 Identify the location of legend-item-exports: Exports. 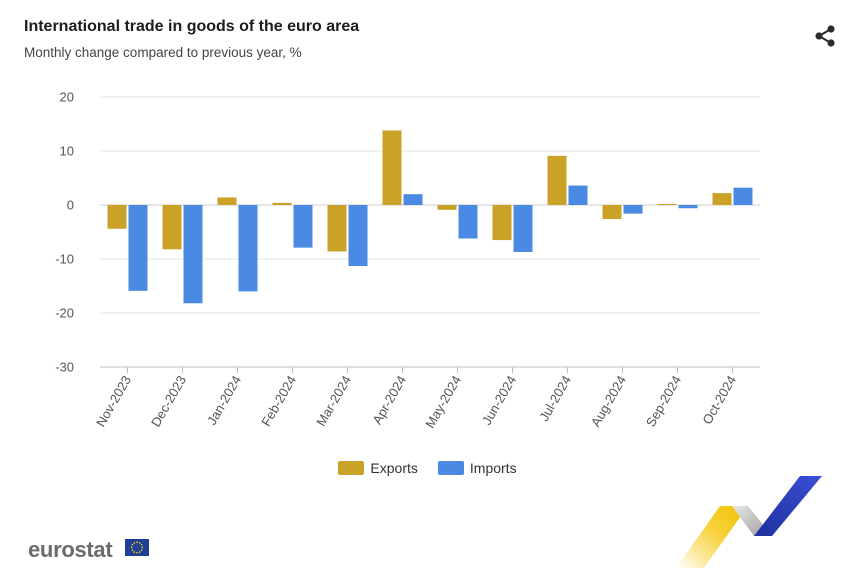
(378, 468).